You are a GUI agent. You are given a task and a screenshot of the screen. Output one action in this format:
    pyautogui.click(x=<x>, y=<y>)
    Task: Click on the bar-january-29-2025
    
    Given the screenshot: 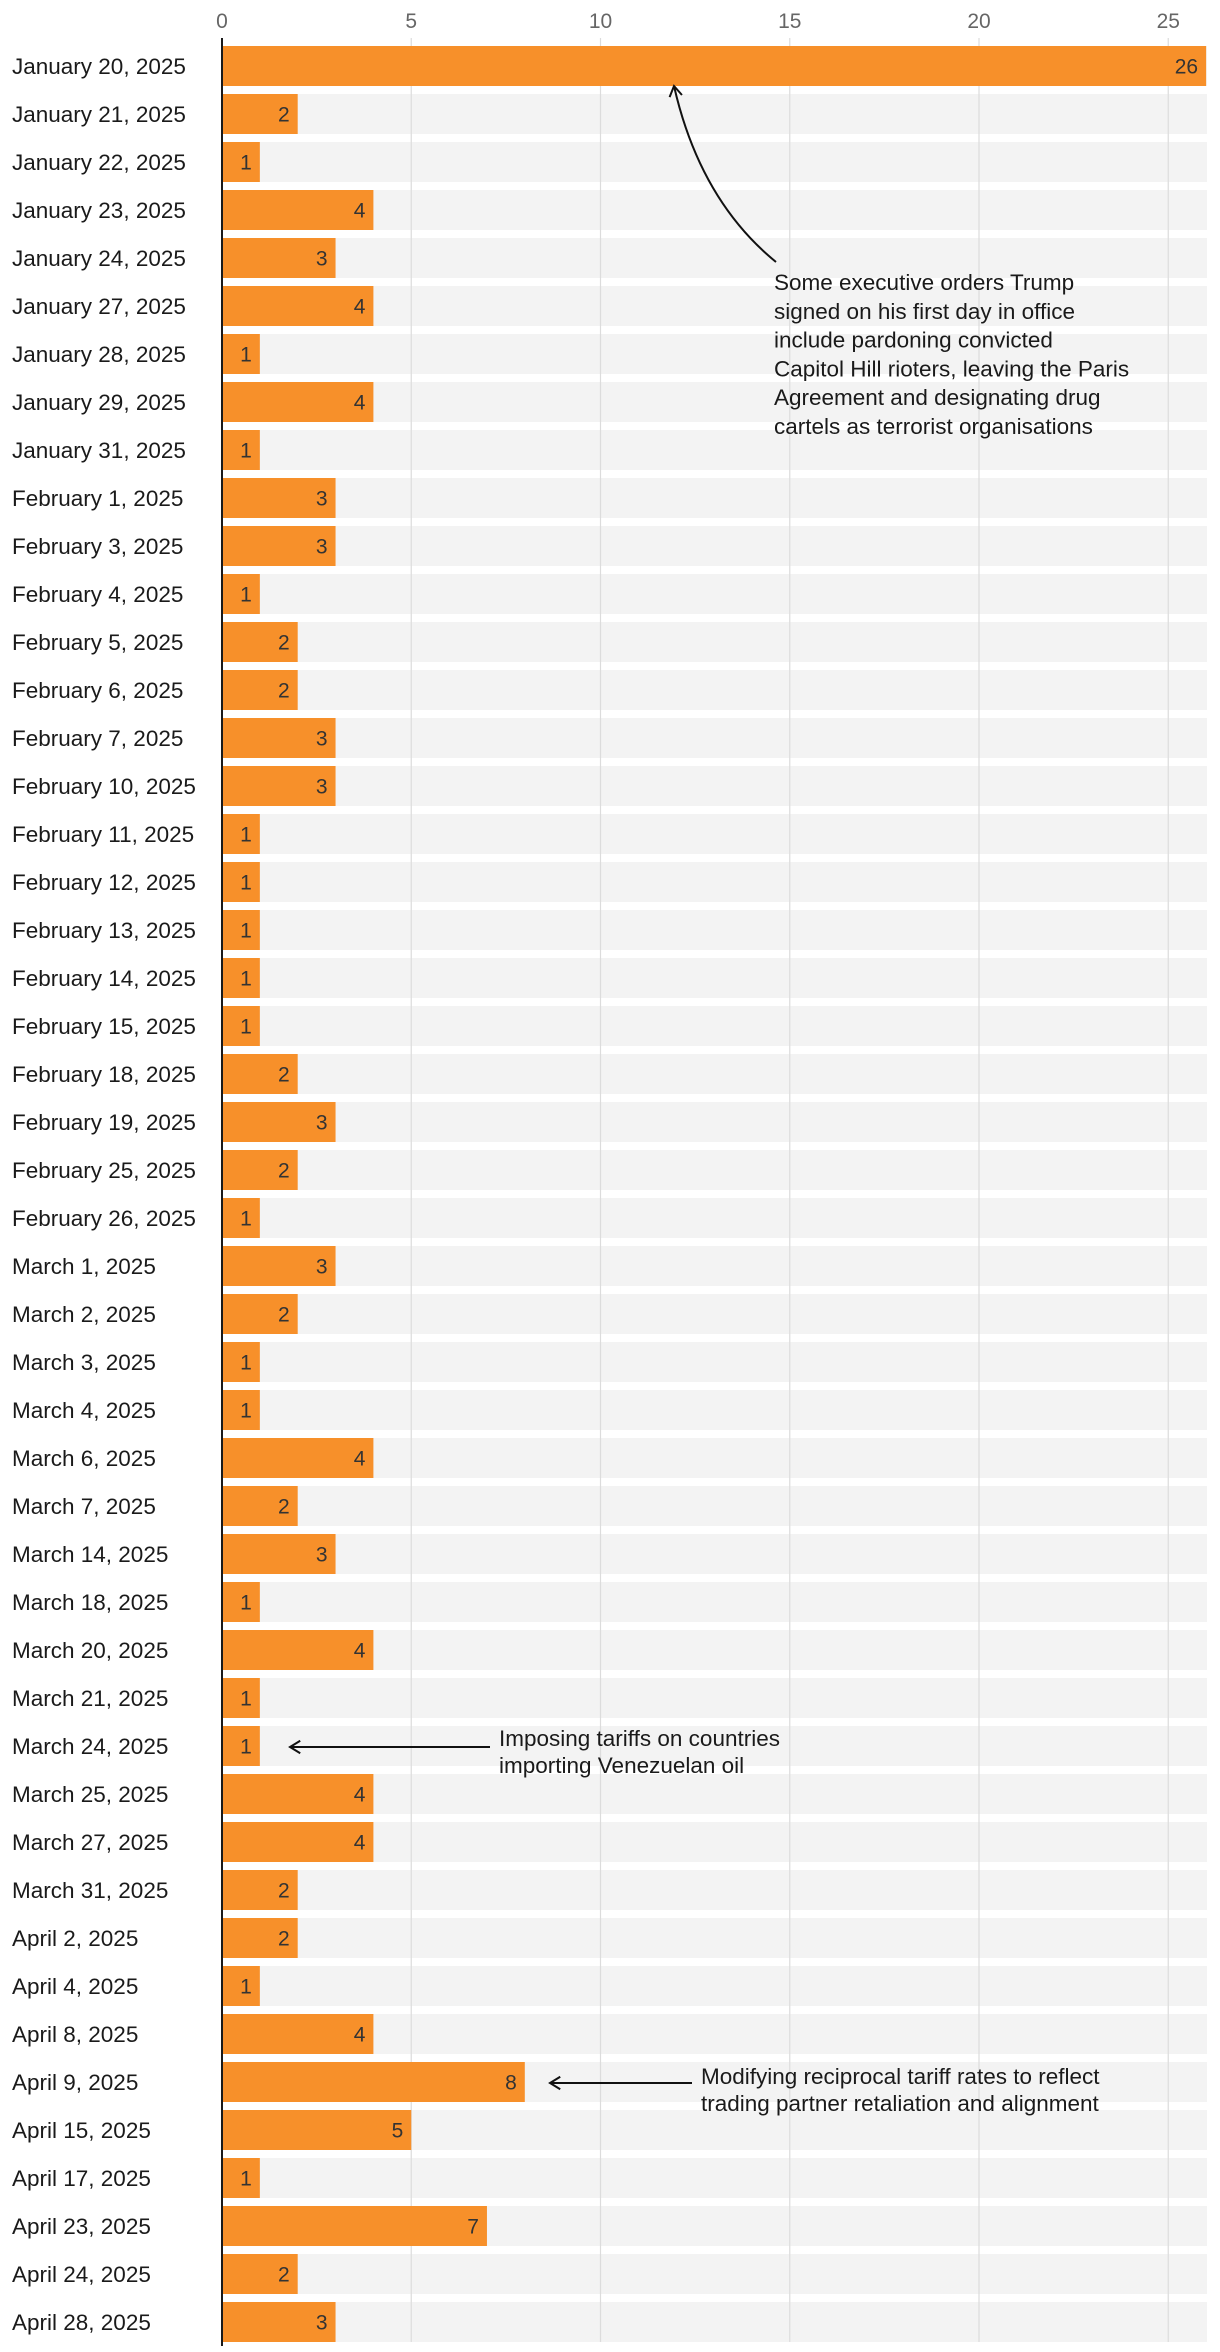 What is the action you would take?
    pyautogui.click(x=298, y=402)
    